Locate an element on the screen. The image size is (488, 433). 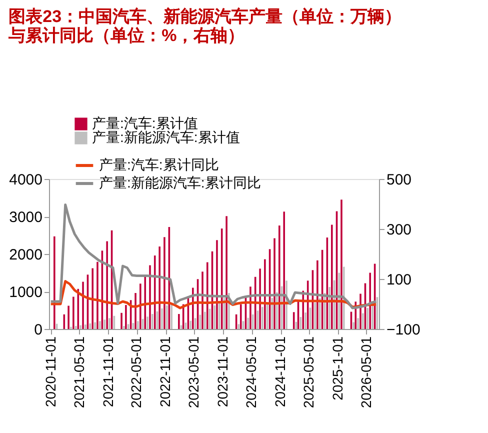
x-tick-label: 2025-05-01 is located at coordinates (308, 372).